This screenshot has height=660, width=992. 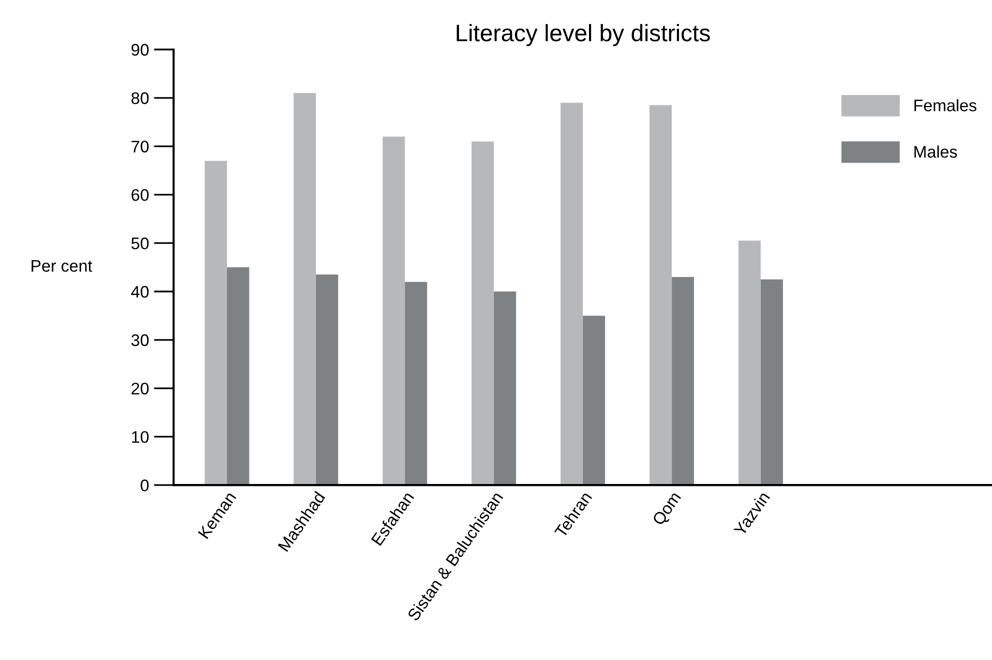 What do you see at coordinates (140, 340) in the screenshot?
I see `y-tick-label: 30` at bounding box center [140, 340].